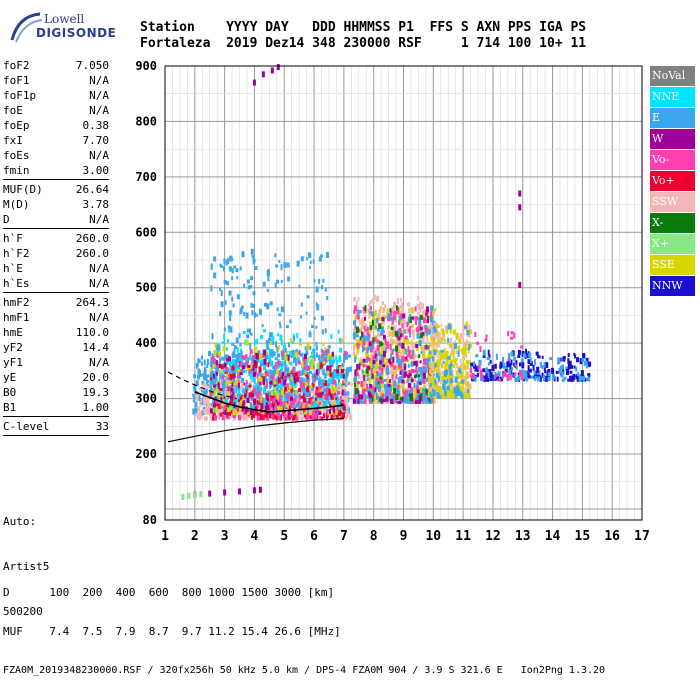 This screenshot has height=690, width=700. I want to click on parameter-row: fxI 7.70, so click(56, 140).